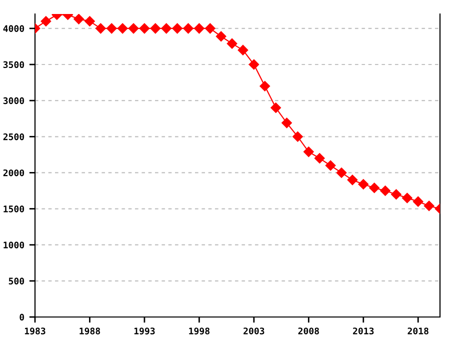  Describe the element at coordinates (254, 331) in the screenshot. I see `x-tick-label: 2003` at that location.